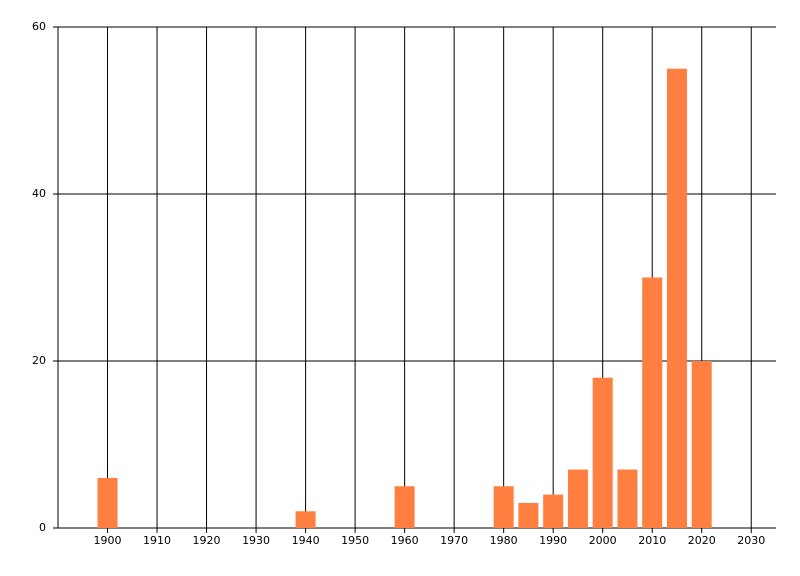 The image size is (800, 576). I want to click on x-tick-label: 1940, so click(306, 540).